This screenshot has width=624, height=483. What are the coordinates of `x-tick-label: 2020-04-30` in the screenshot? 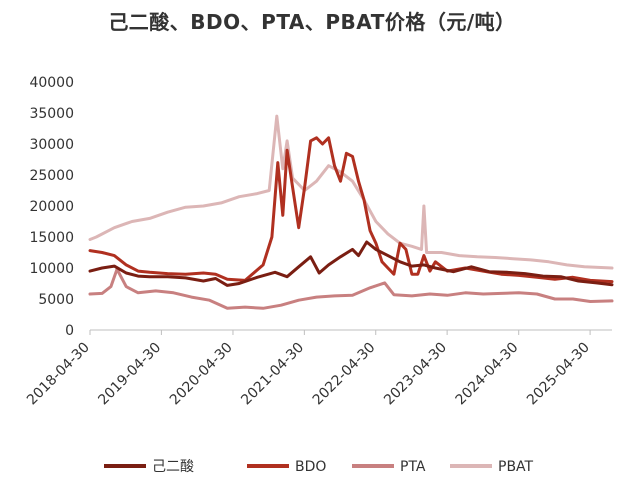 It's located at (201, 374).